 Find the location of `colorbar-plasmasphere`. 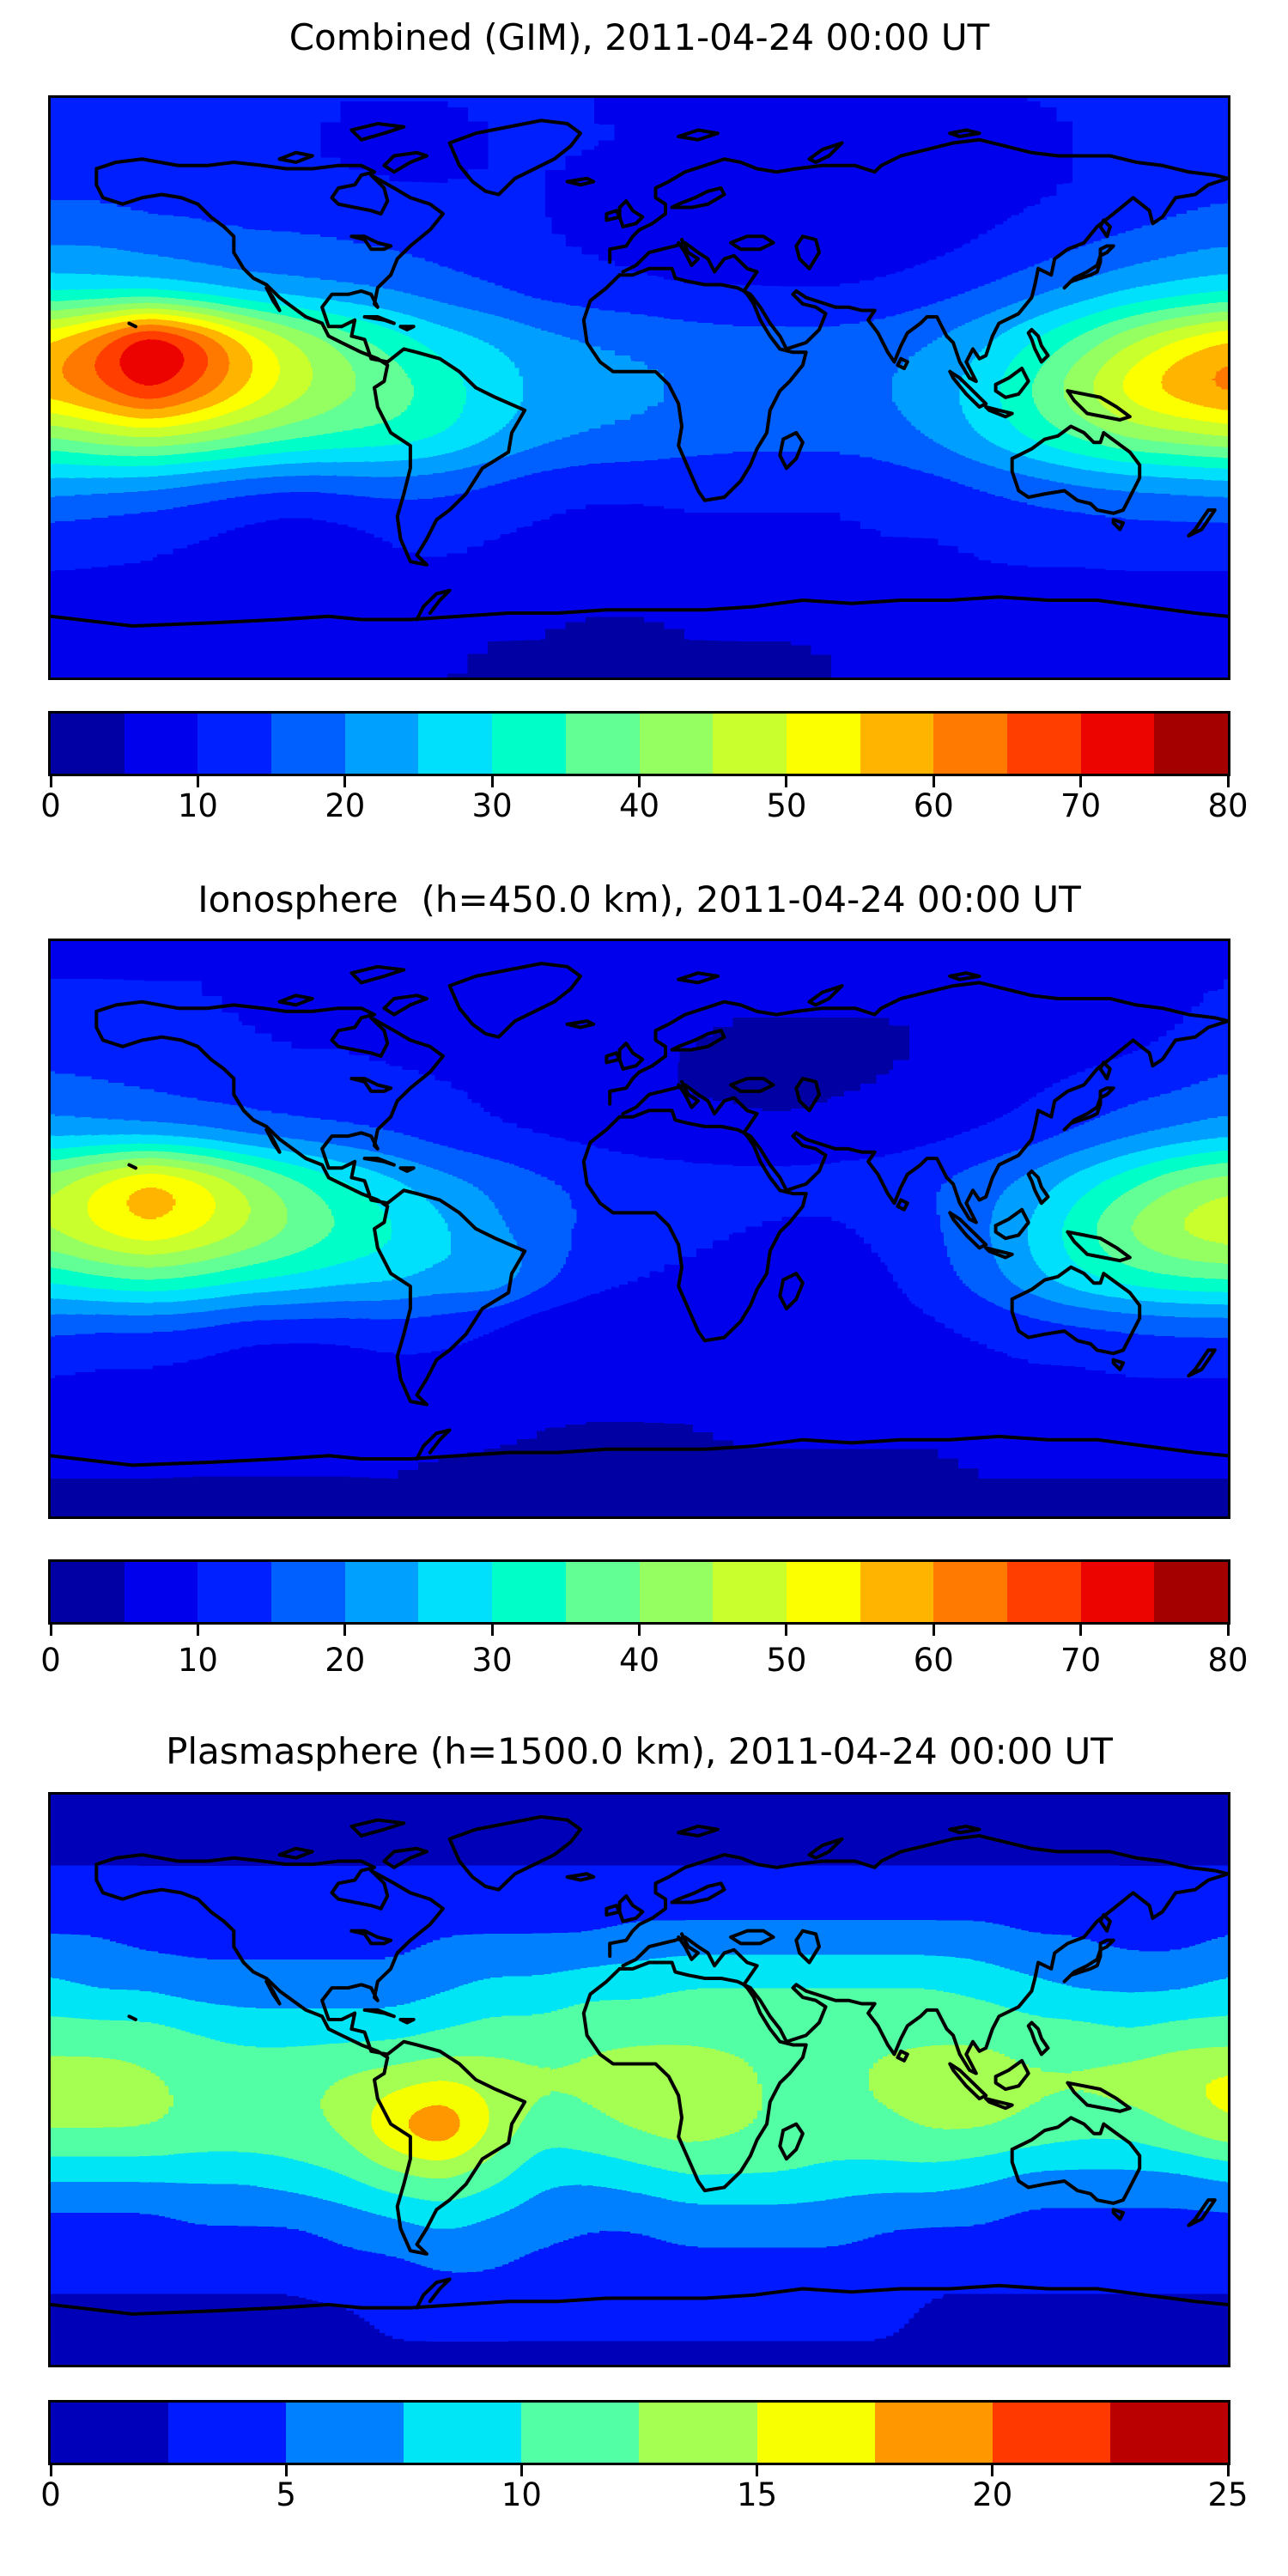

colorbar-plasmasphere is located at coordinates (639, 2433).